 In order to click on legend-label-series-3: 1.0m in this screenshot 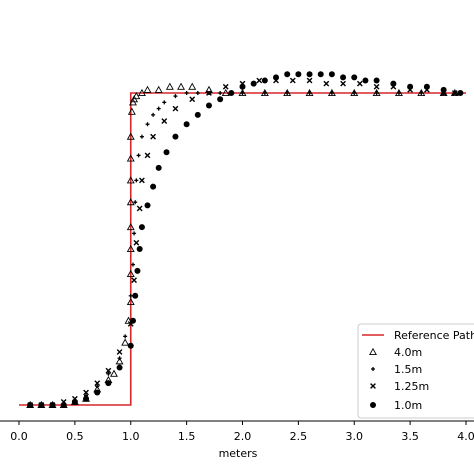, I will do `click(408, 405)`.